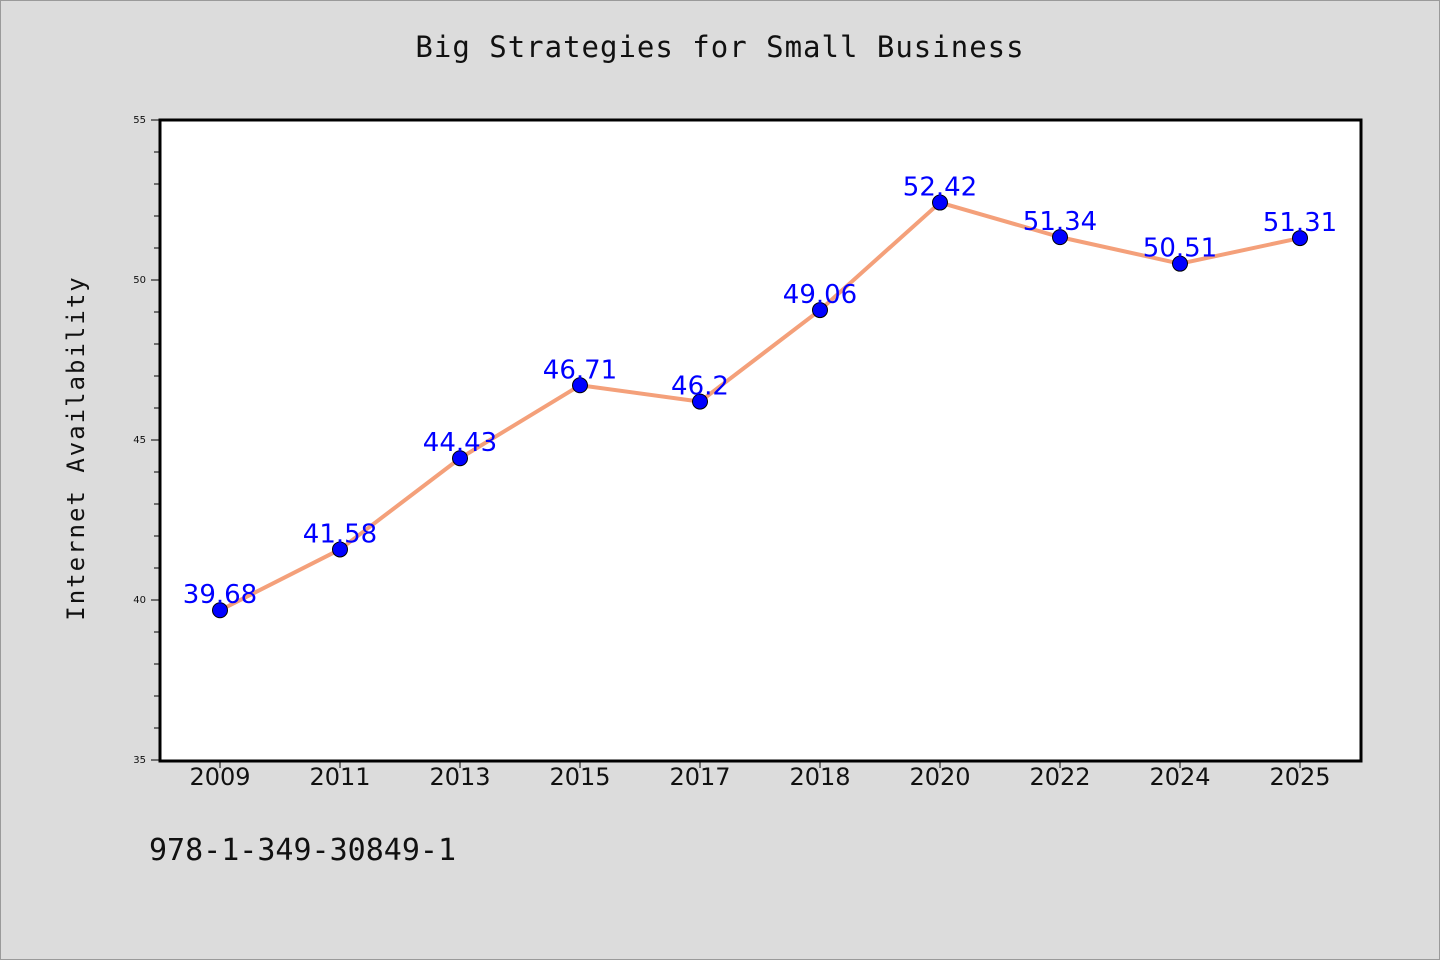  What do you see at coordinates (819, 777) in the screenshot?
I see `x-tick-label: 2018` at bounding box center [819, 777].